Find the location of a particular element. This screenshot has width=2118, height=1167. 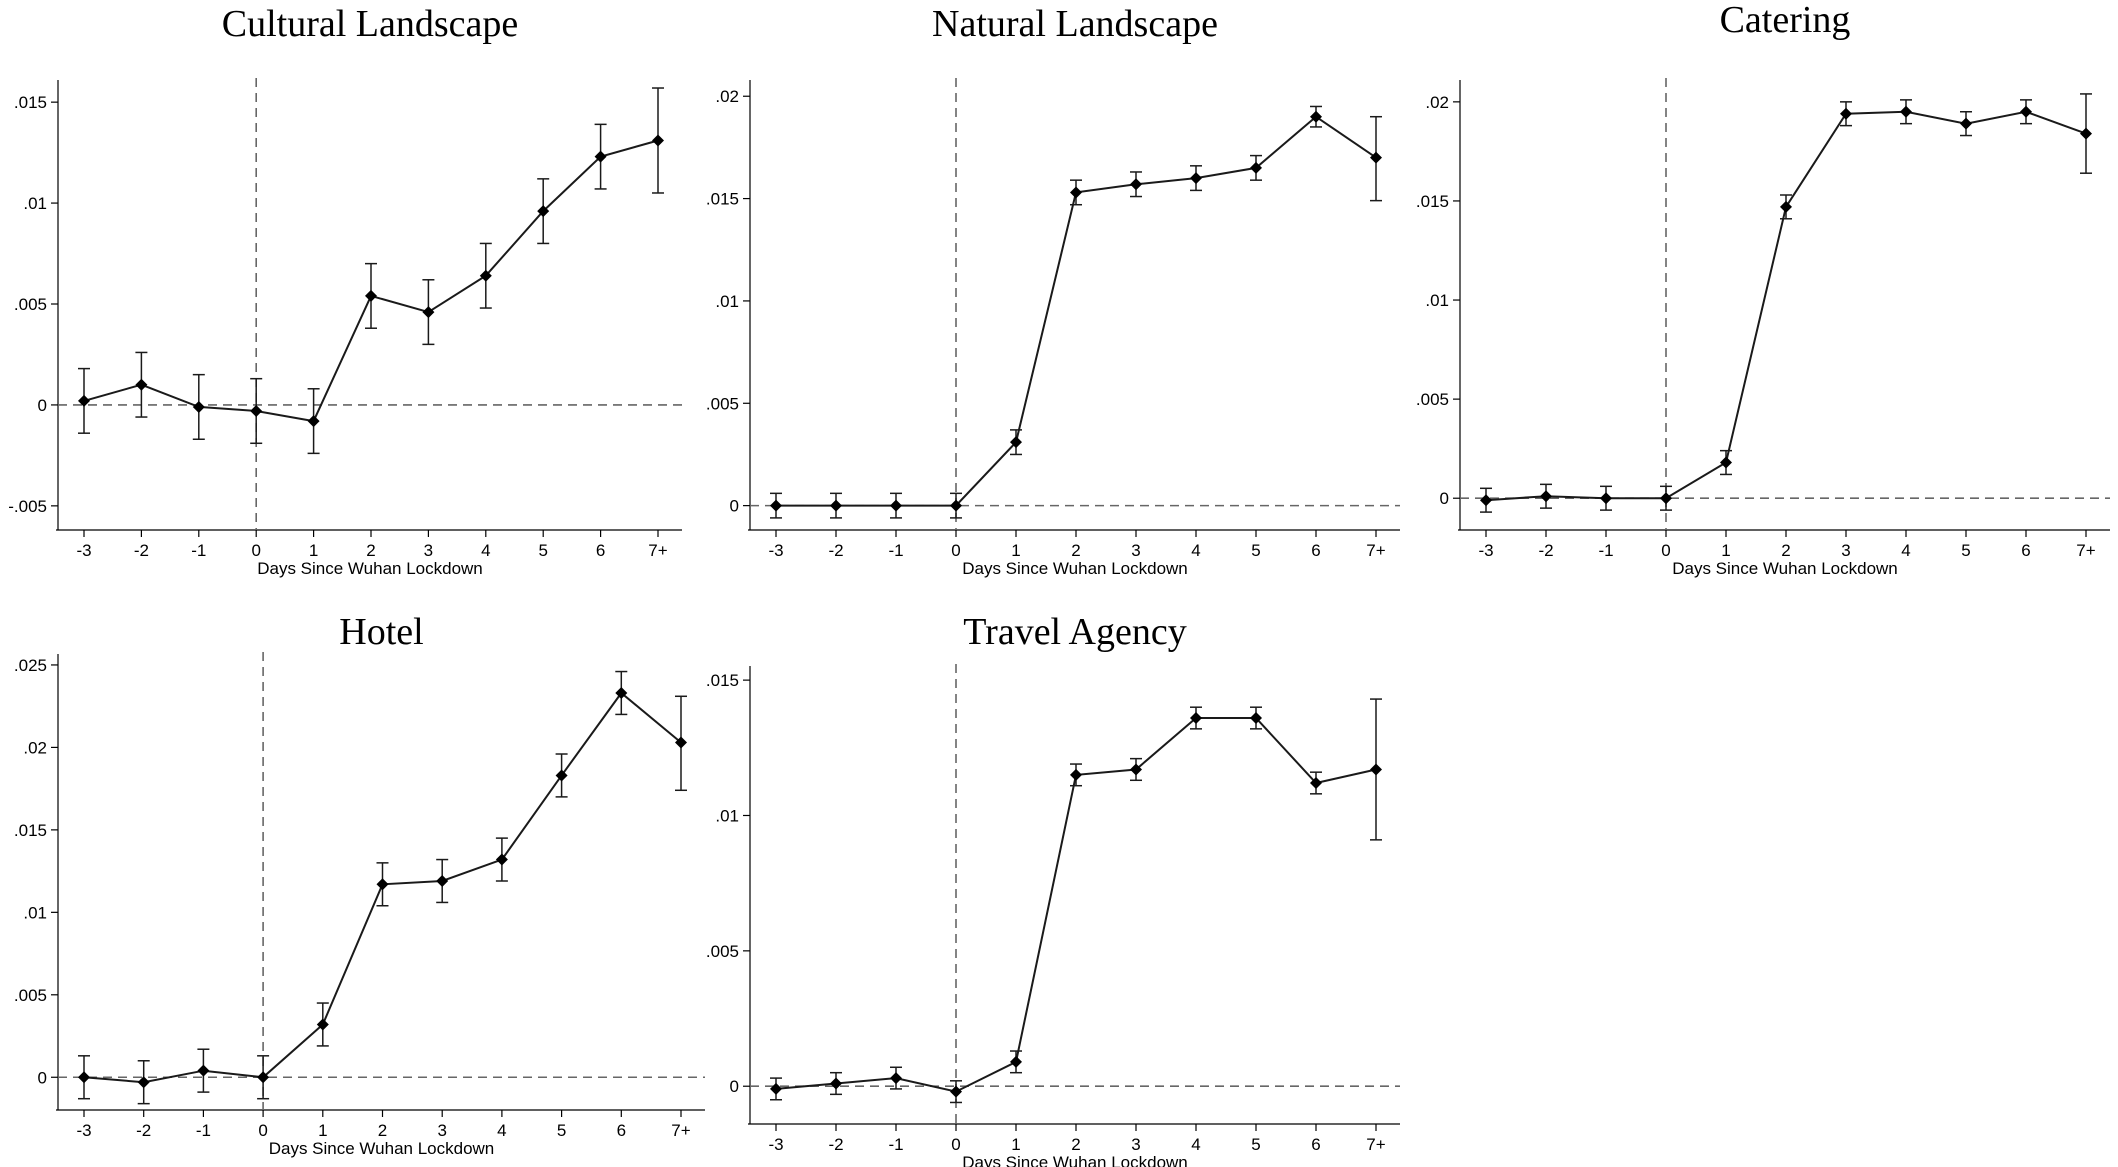

chart-title: Natural Landscape is located at coordinates (1075, 24).